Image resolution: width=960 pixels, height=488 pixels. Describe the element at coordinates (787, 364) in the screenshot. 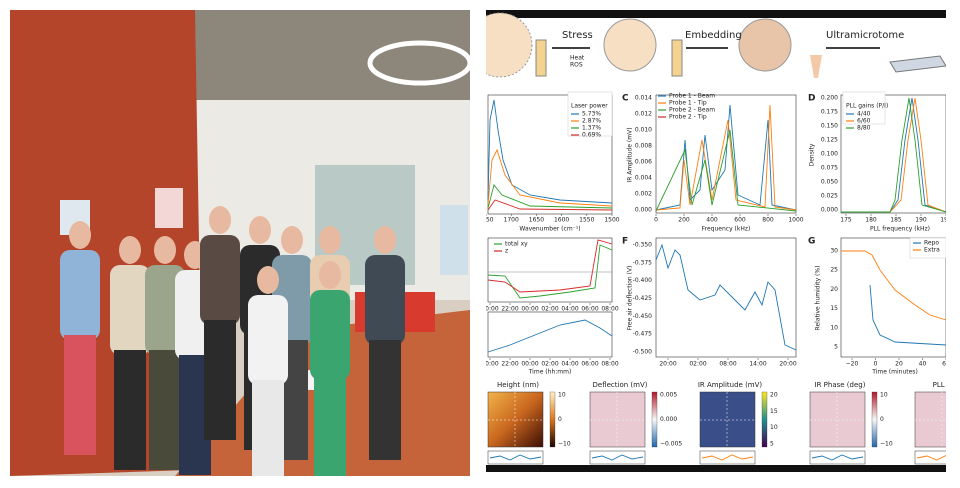

I see `x-tick-label: 20:00` at that location.